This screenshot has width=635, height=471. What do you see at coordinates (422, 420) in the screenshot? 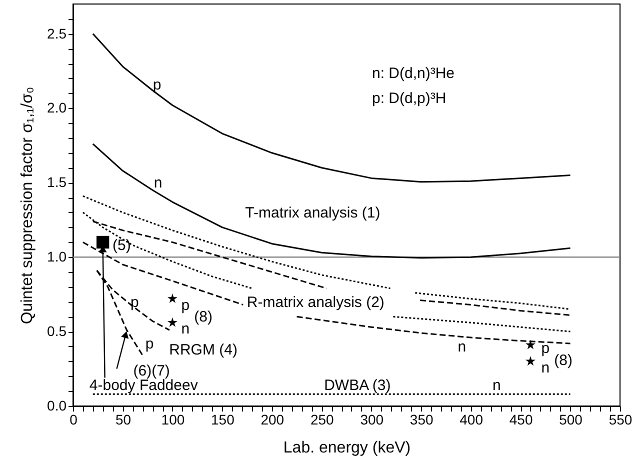
I see `x-tick-label: 350` at bounding box center [422, 420].